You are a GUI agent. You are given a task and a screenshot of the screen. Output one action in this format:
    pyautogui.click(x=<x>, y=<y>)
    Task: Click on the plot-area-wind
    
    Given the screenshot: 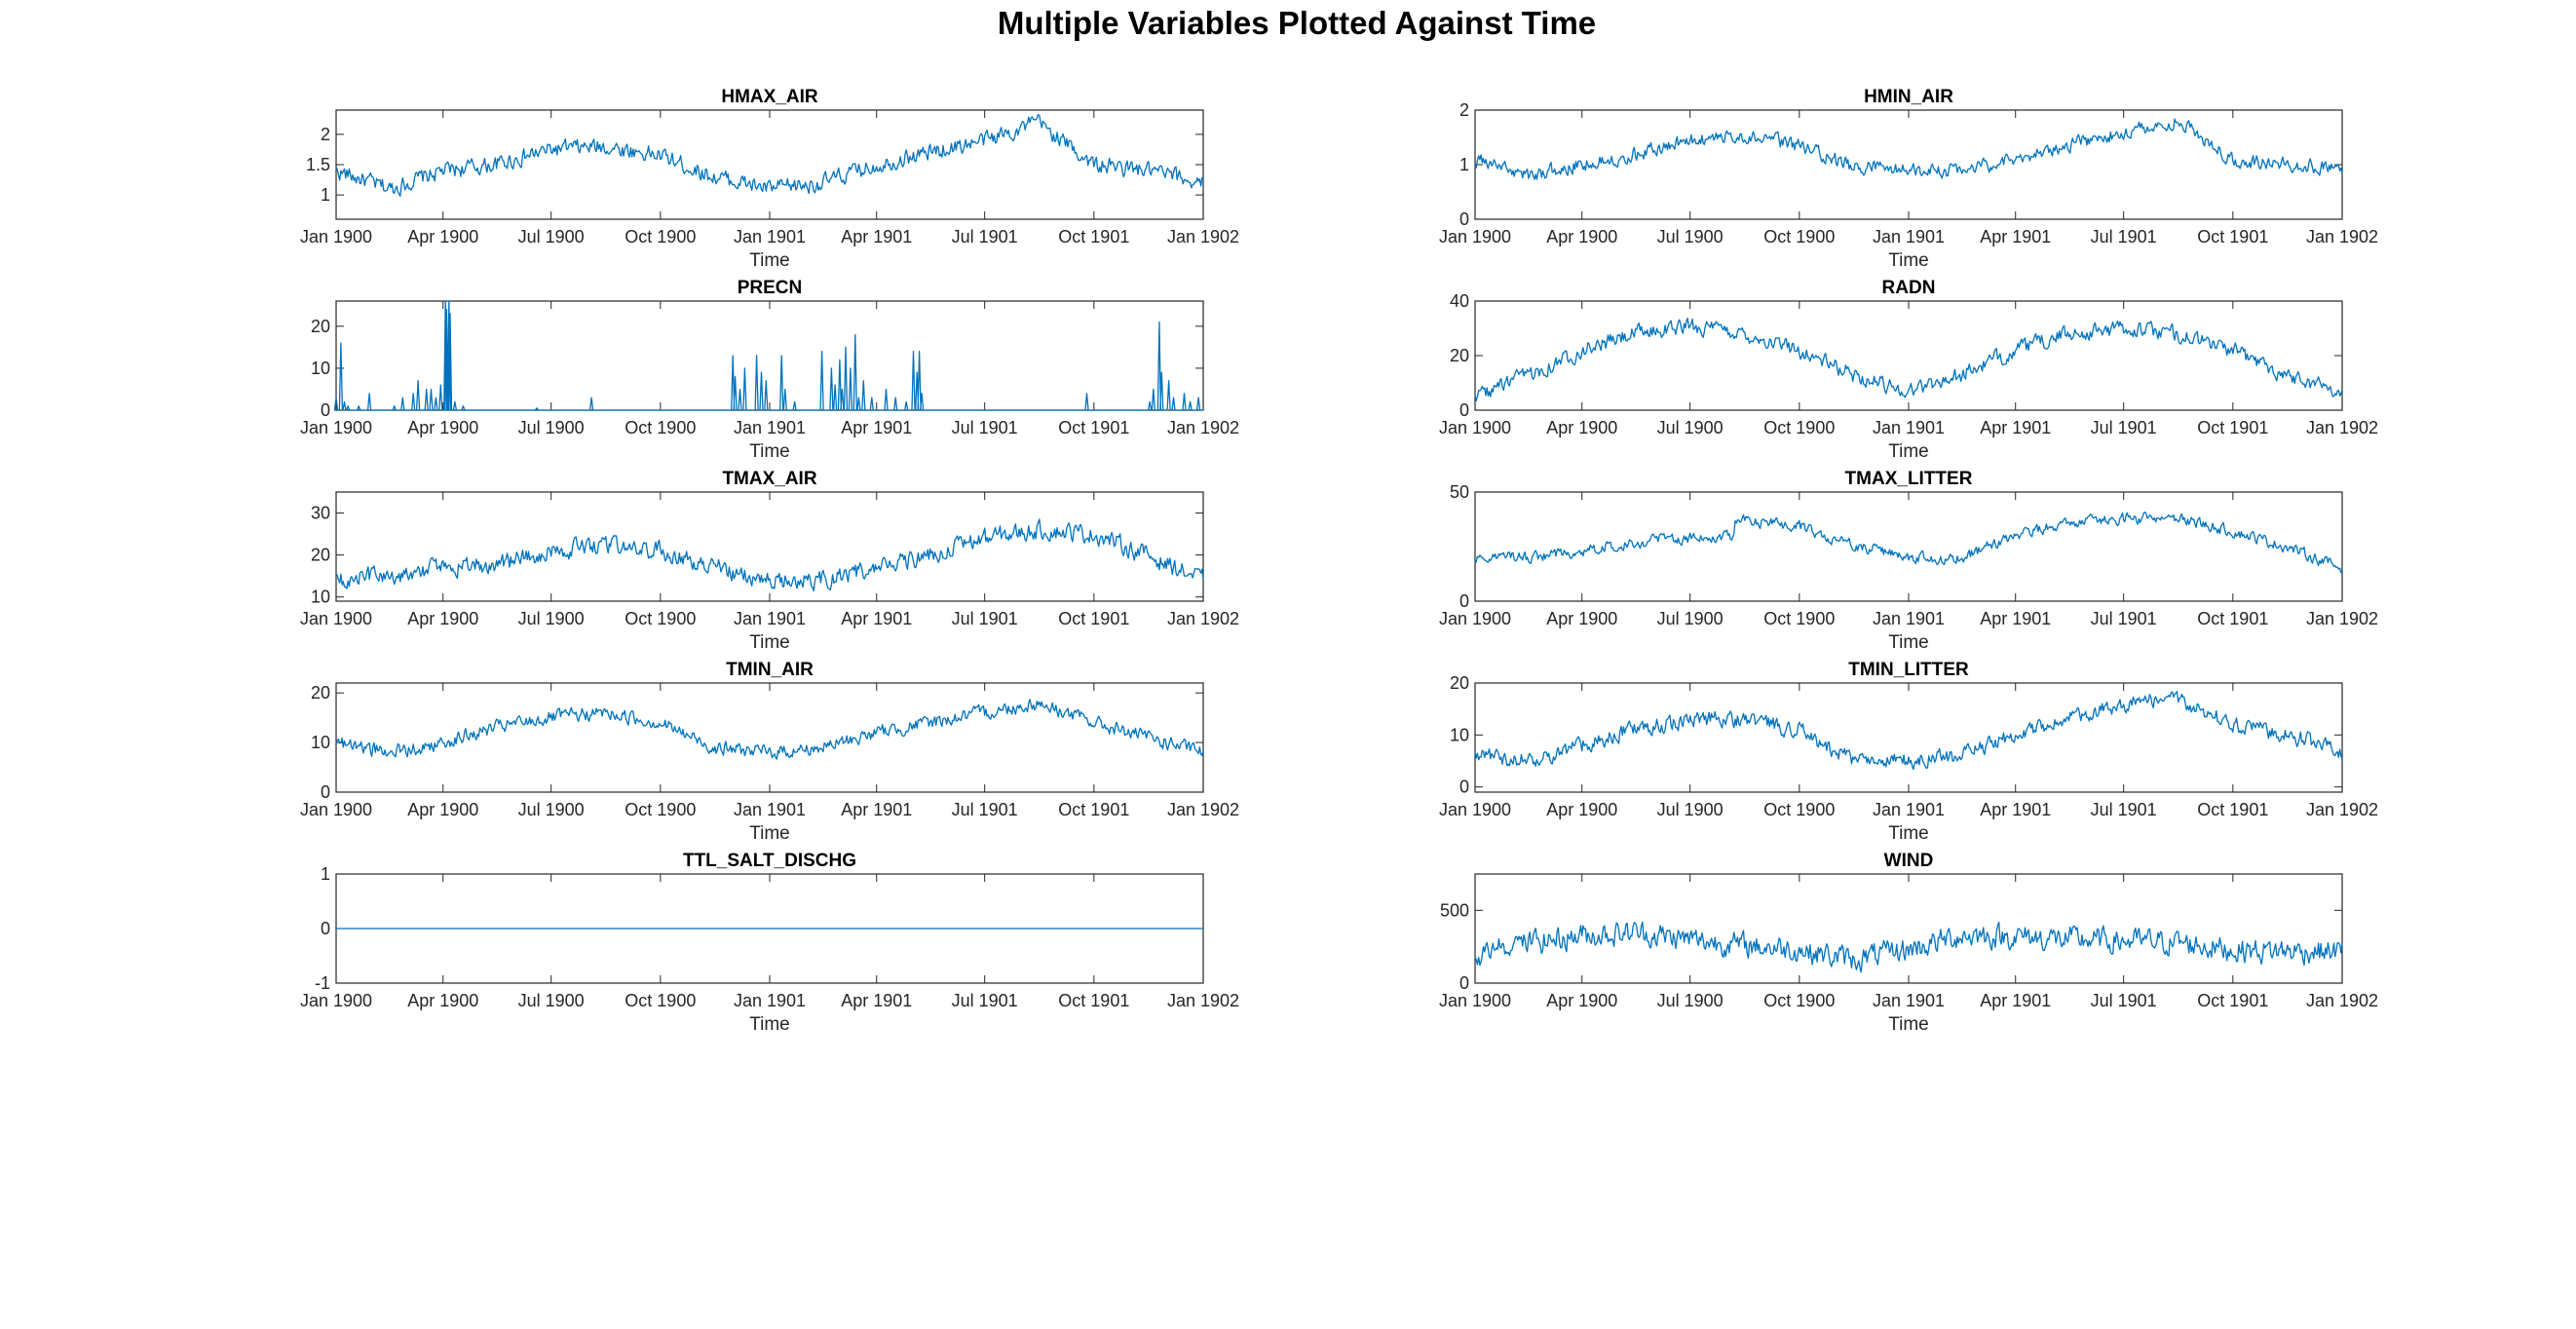 What is the action you would take?
    pyautogui.click(x=1908, y=929)
    